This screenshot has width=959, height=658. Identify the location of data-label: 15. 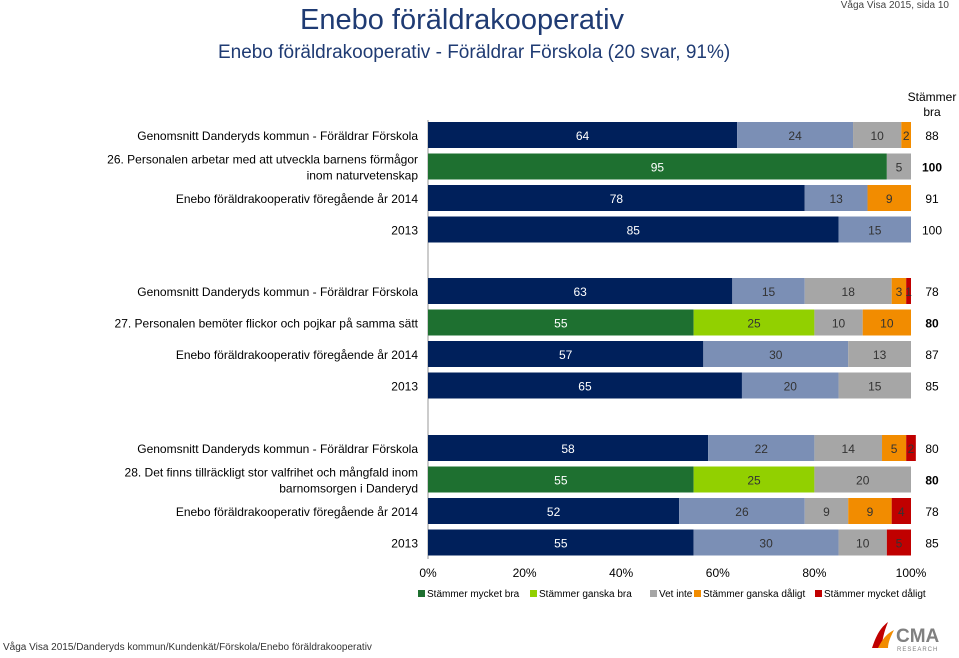
(875, 387).